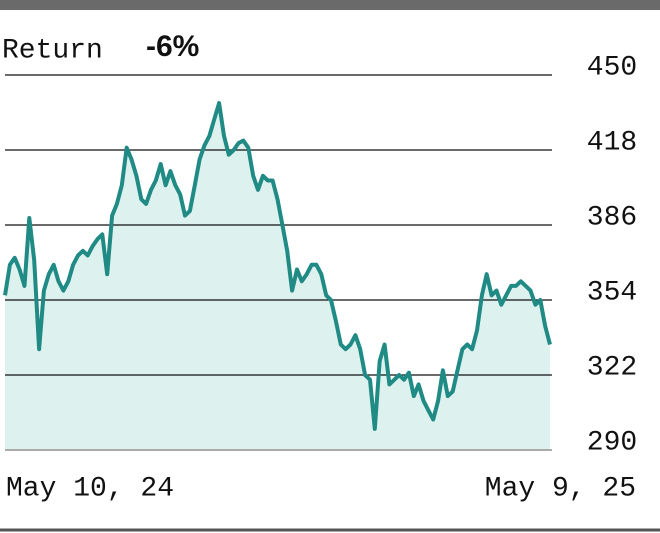 This screenshot has height=533, width=660. I want to click on y-tick-label: 290, so click(612, 442).